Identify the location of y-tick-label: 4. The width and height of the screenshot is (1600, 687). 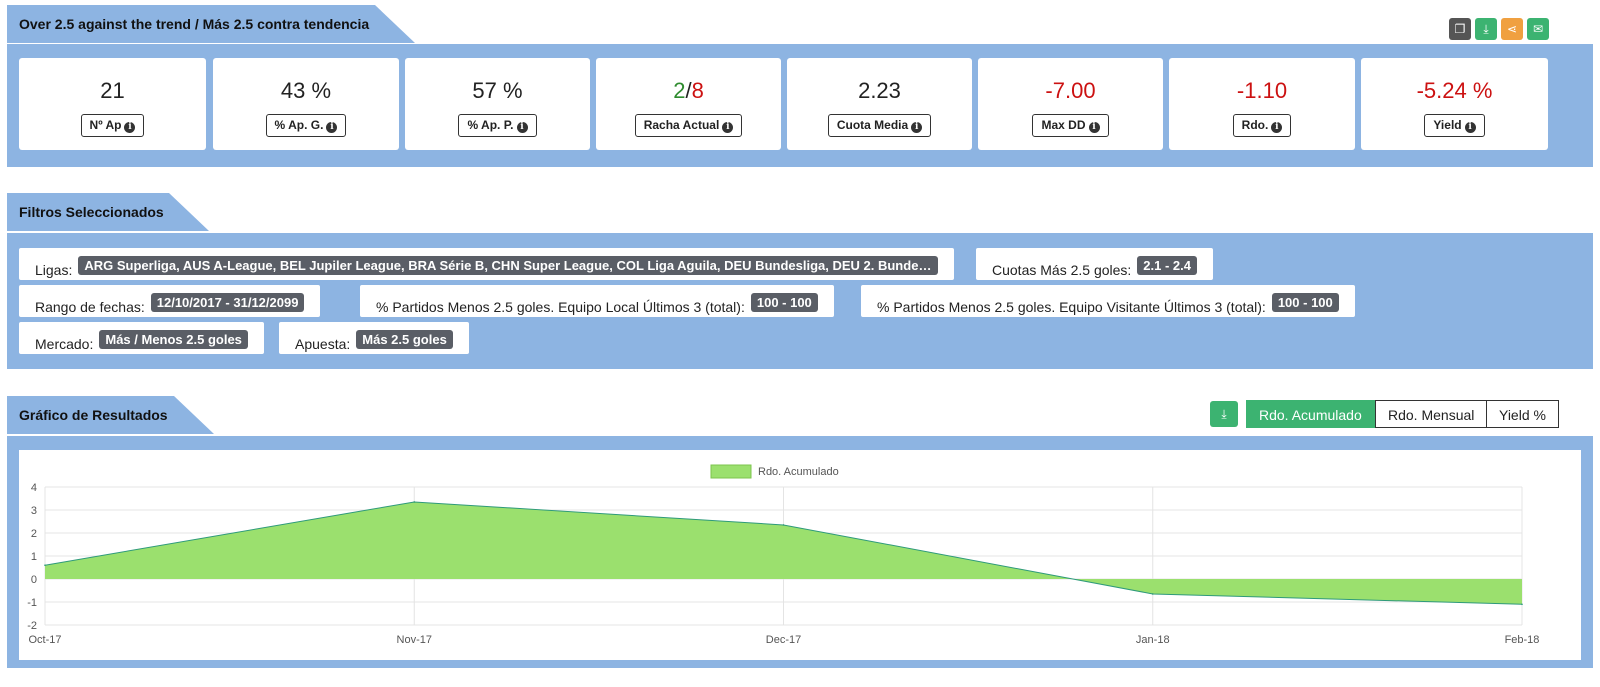
(34, 488).